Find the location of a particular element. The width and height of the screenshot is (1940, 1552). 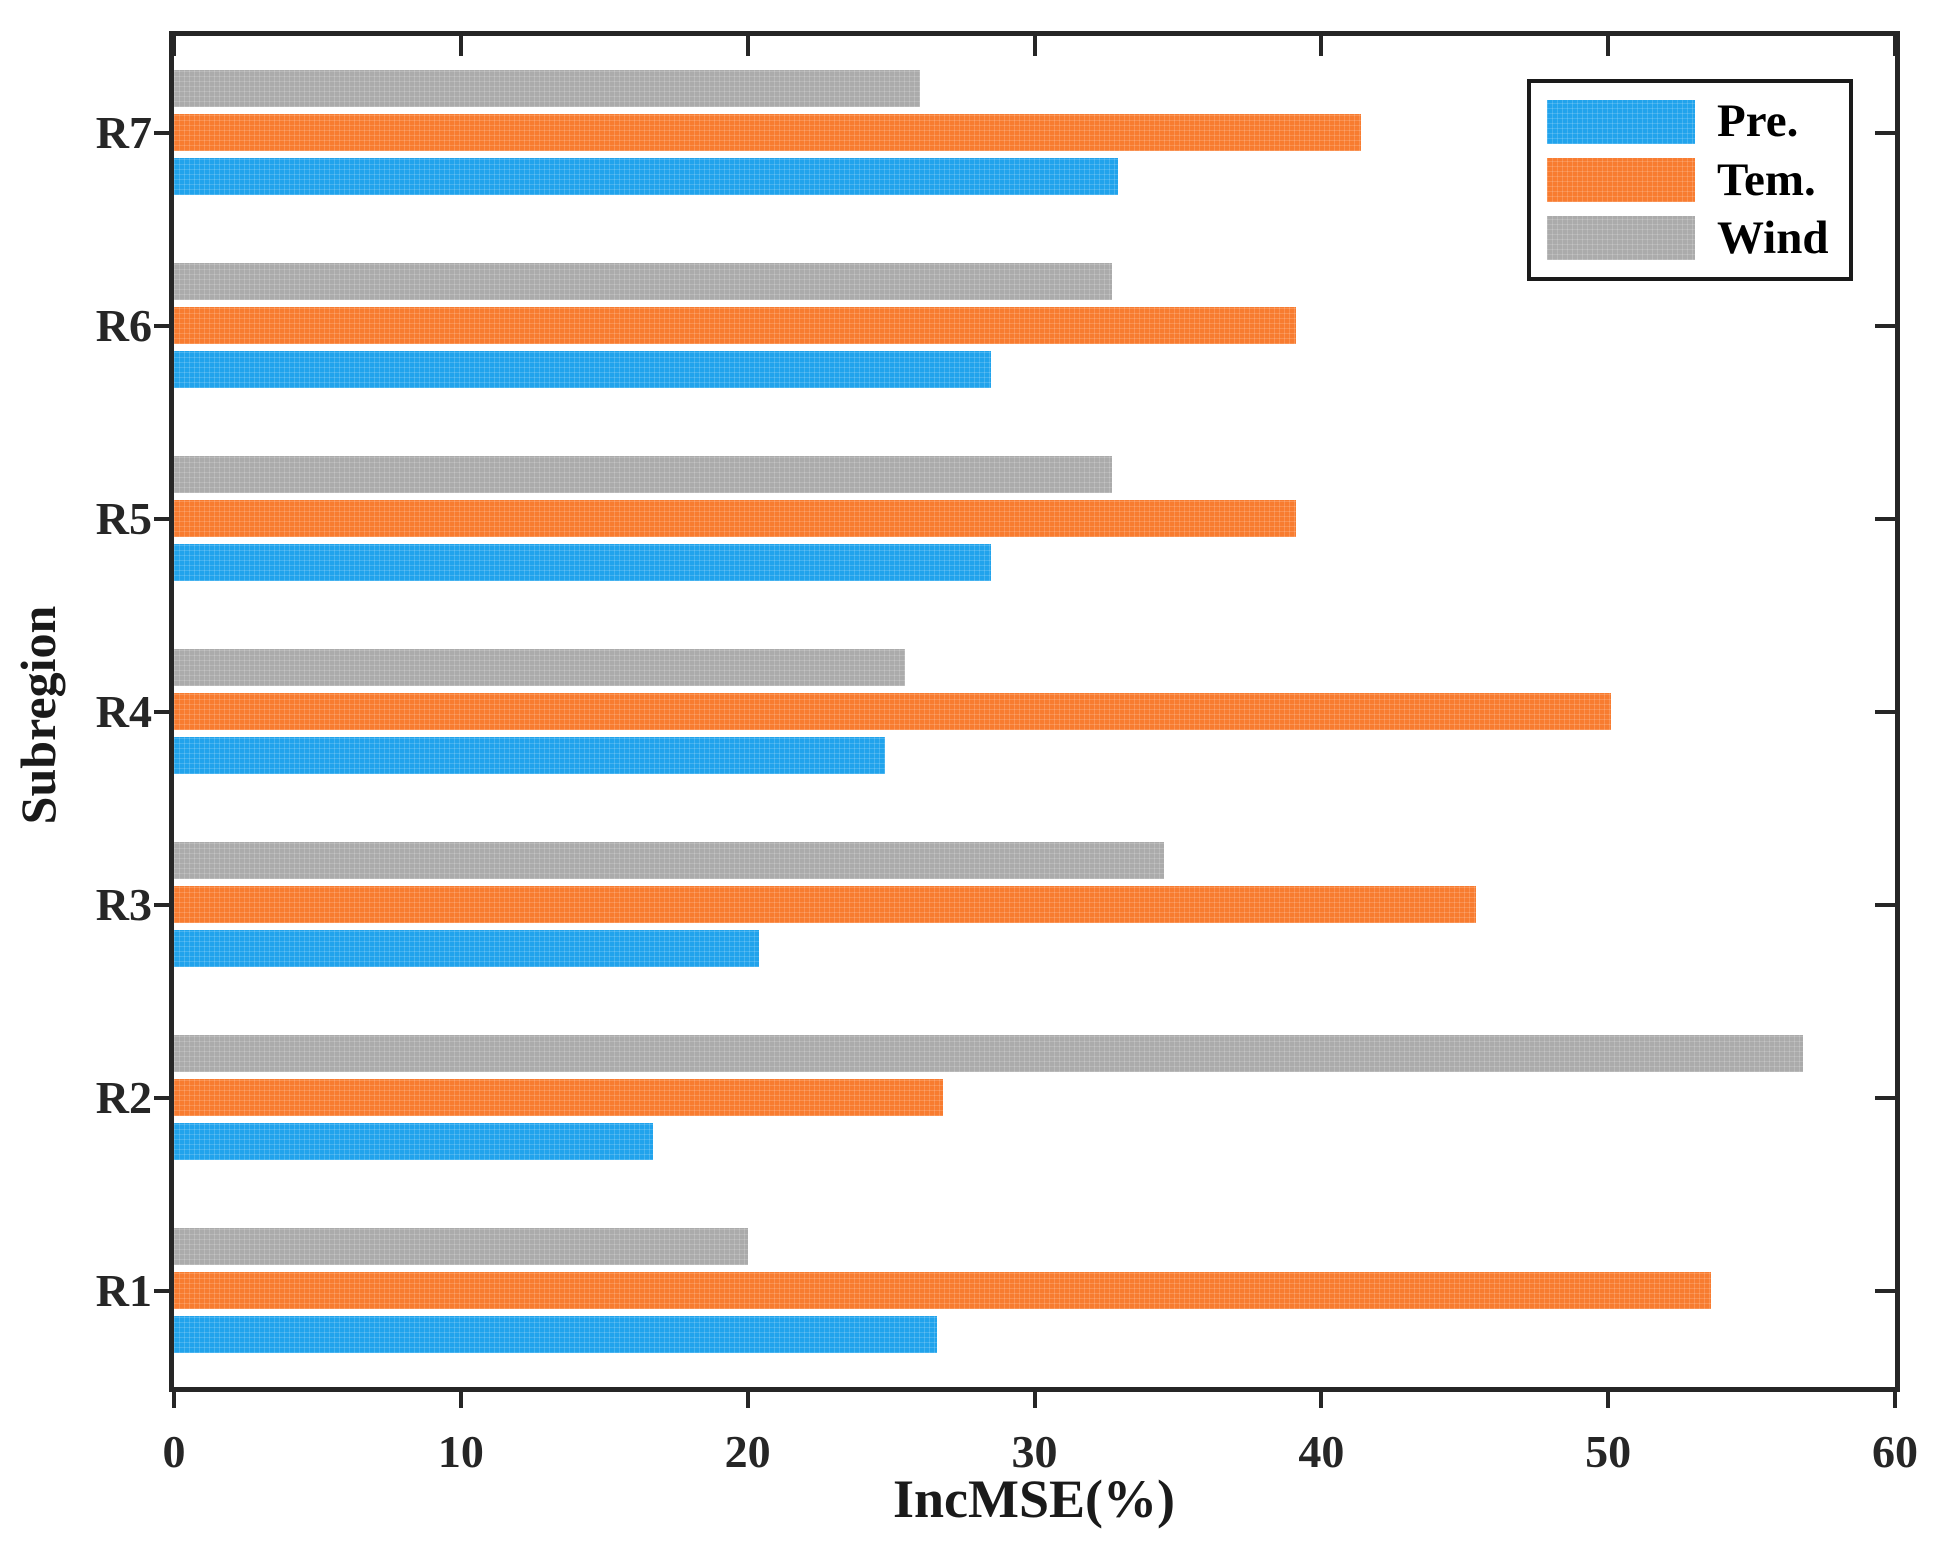

bar-pre-r1 is located at coordinates (555, 1334).